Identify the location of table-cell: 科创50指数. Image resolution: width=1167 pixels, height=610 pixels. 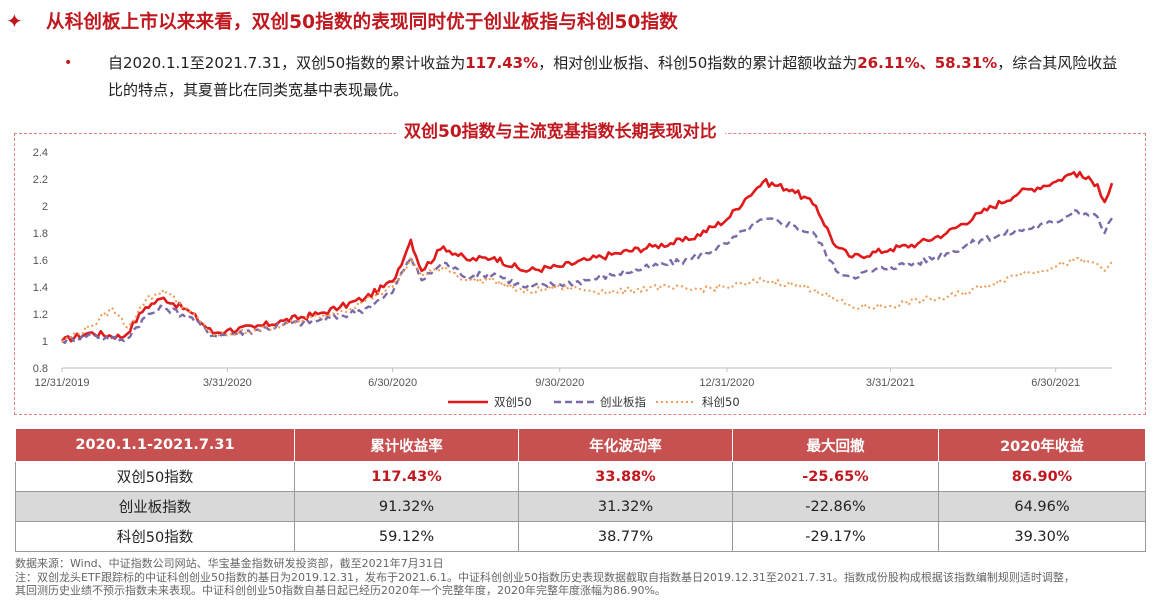
(155, 536).